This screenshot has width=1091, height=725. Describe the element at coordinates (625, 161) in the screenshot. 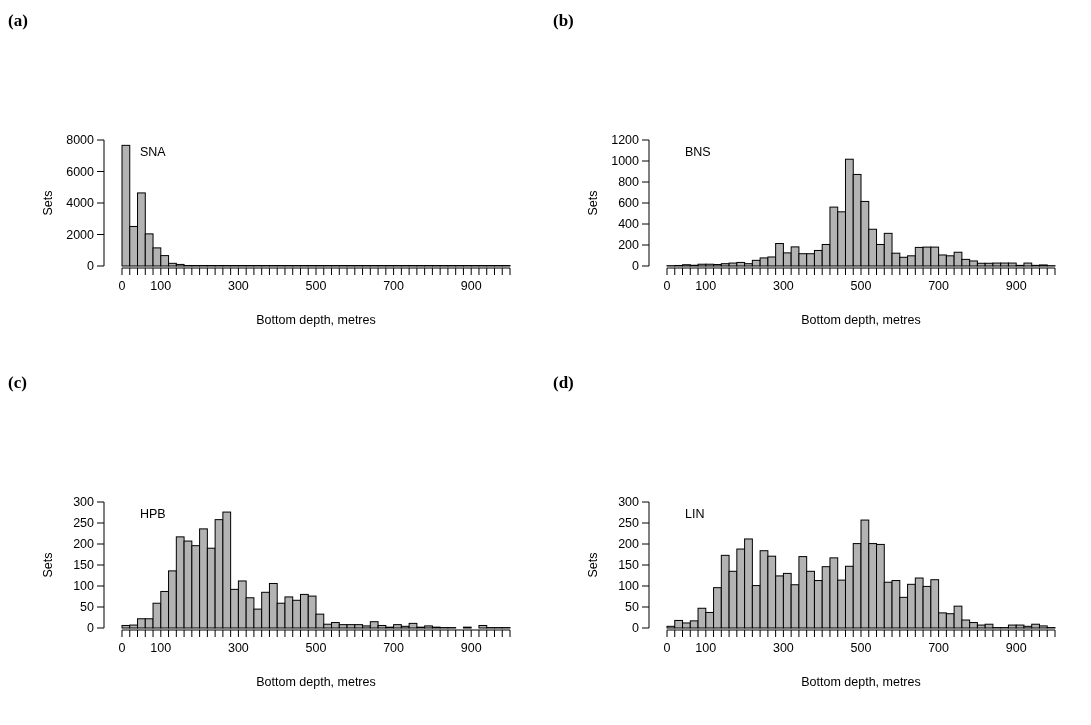

I see `y-tick-label: 1000` at that location.